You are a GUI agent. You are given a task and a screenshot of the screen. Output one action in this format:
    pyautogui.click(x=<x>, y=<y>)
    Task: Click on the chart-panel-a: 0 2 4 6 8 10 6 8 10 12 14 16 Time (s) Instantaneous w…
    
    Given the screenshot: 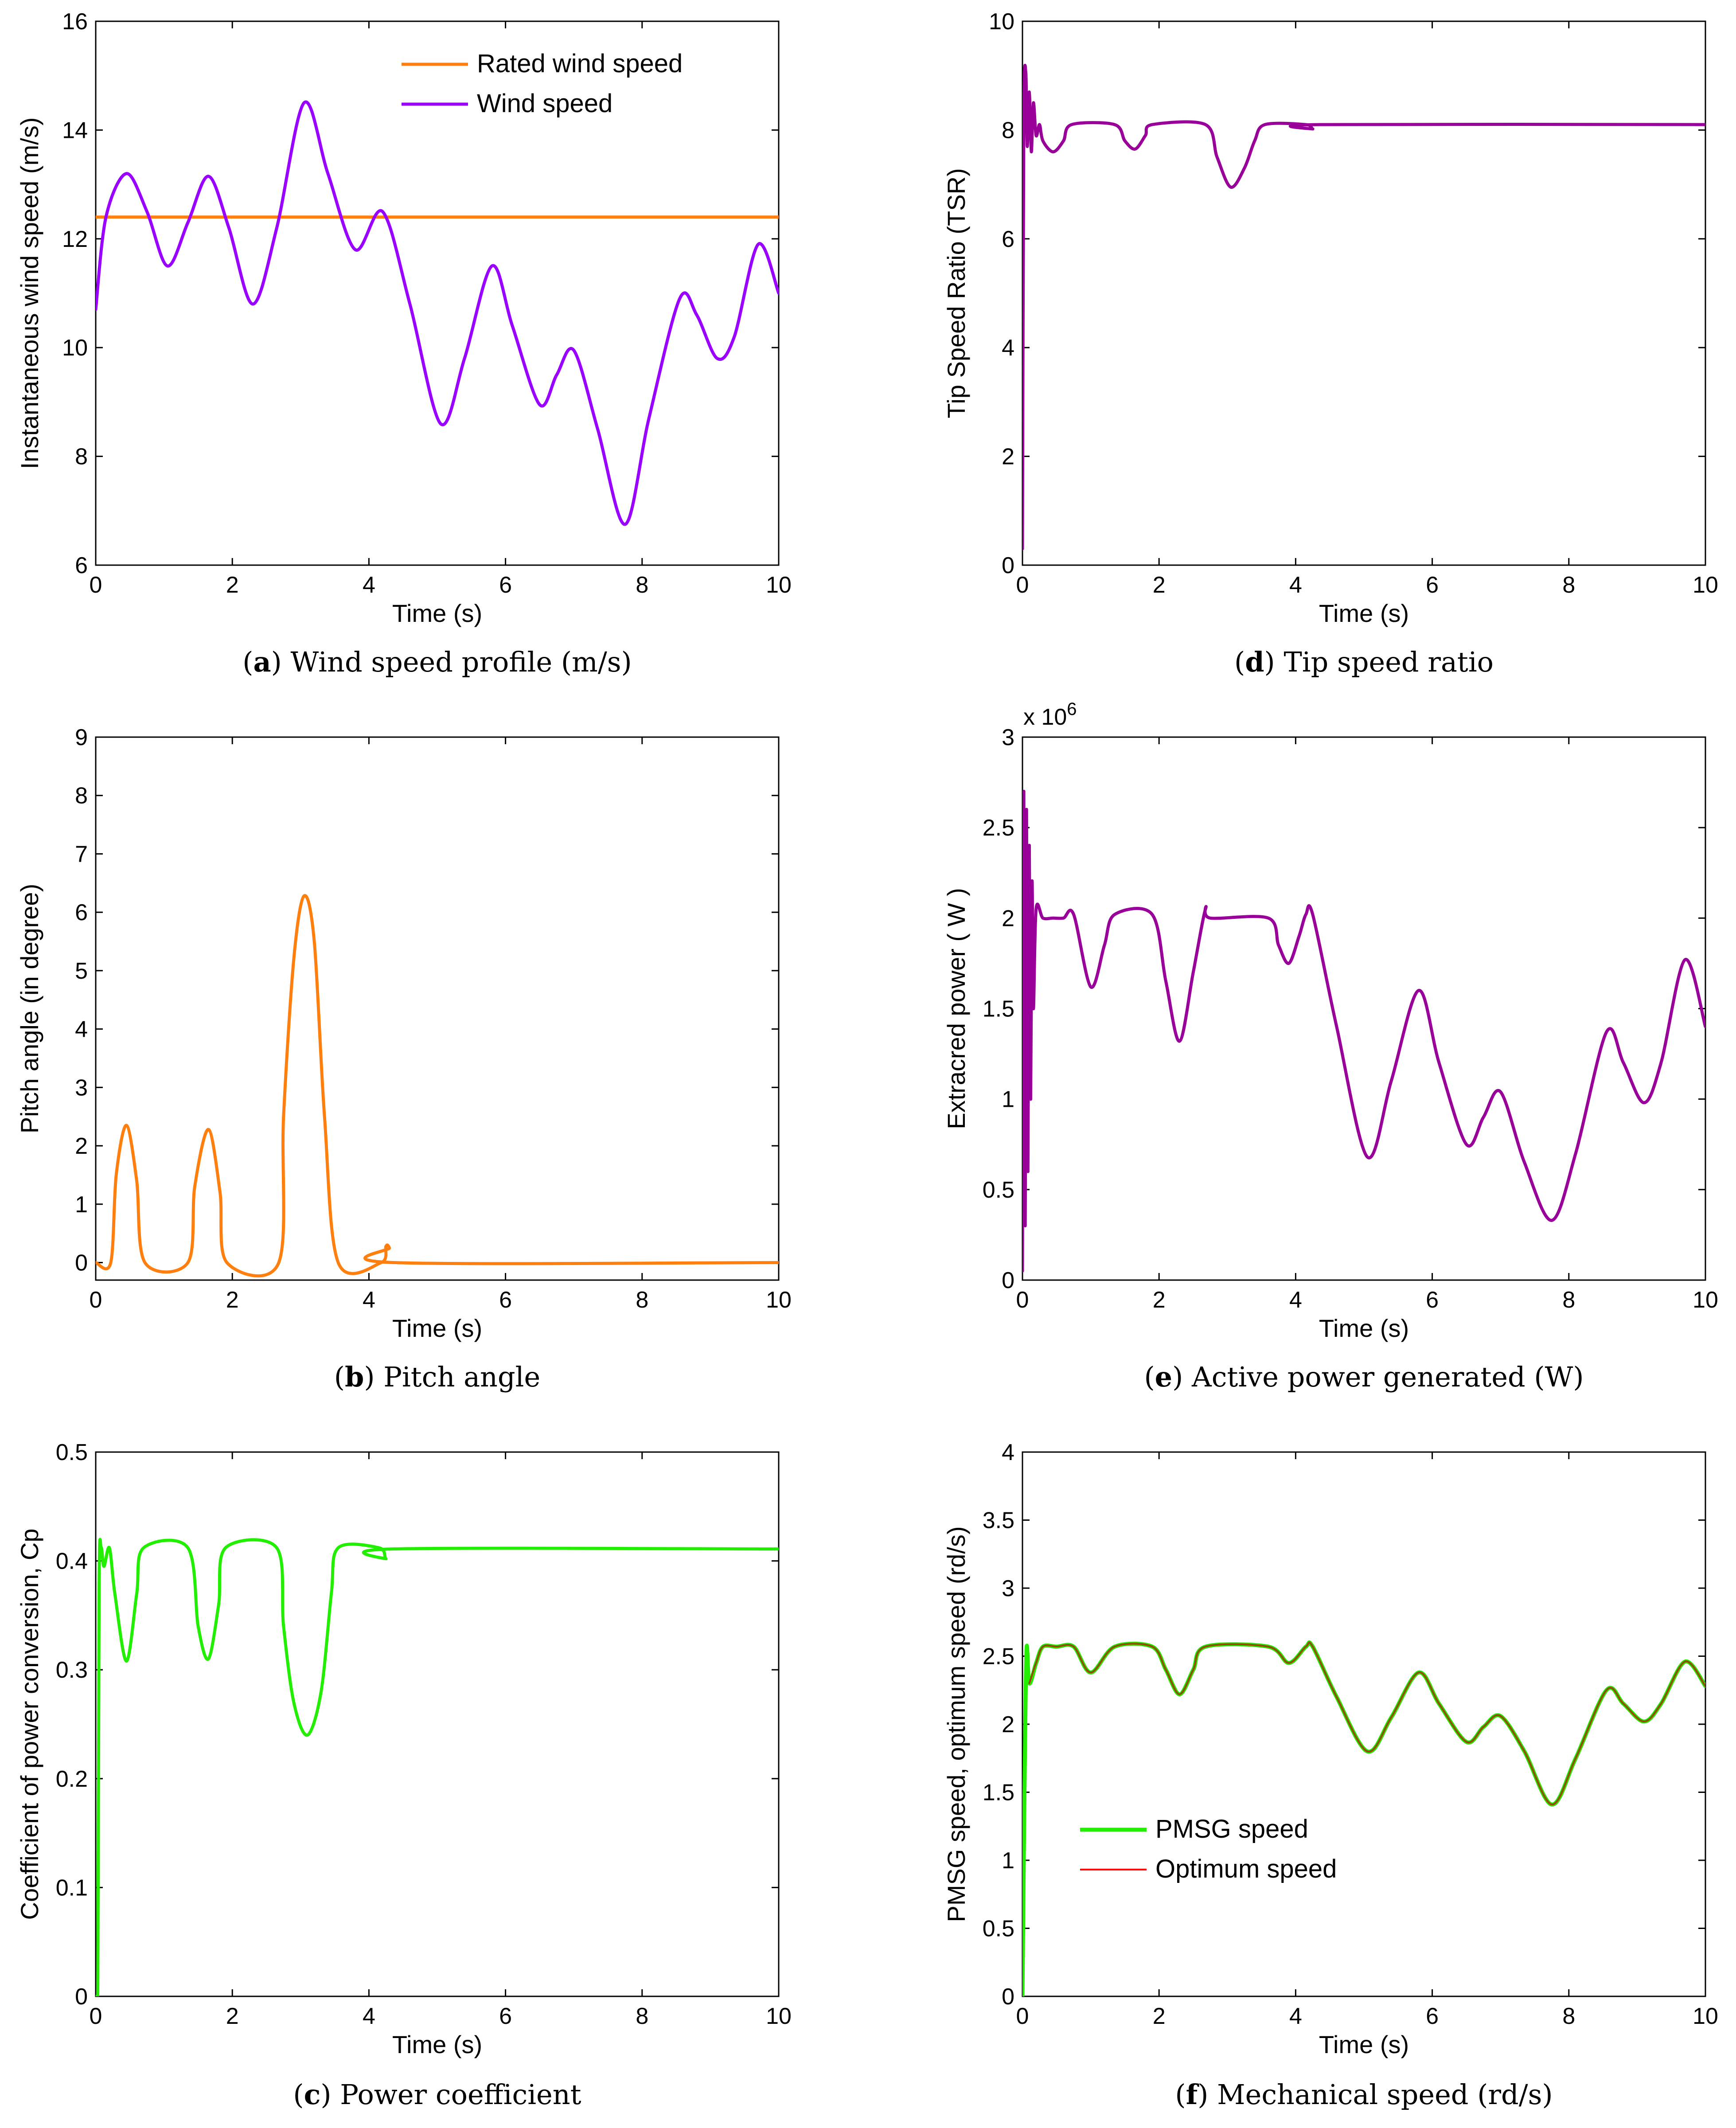 What is the action you would take?
    pyautogui.click(x=404, y=343)
    